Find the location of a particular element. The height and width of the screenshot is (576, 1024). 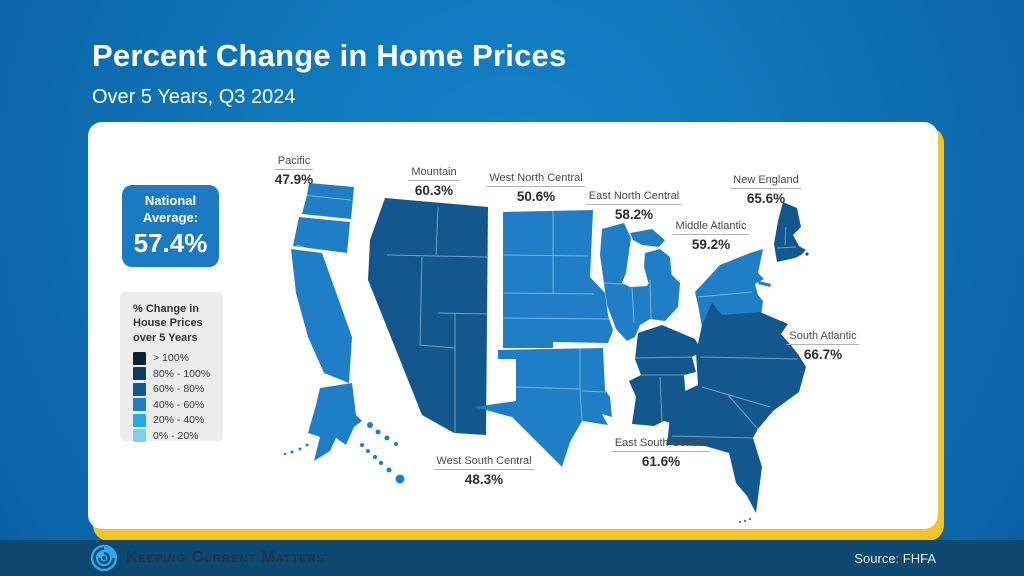

region-name: New England is located at coordinates (766, 180).